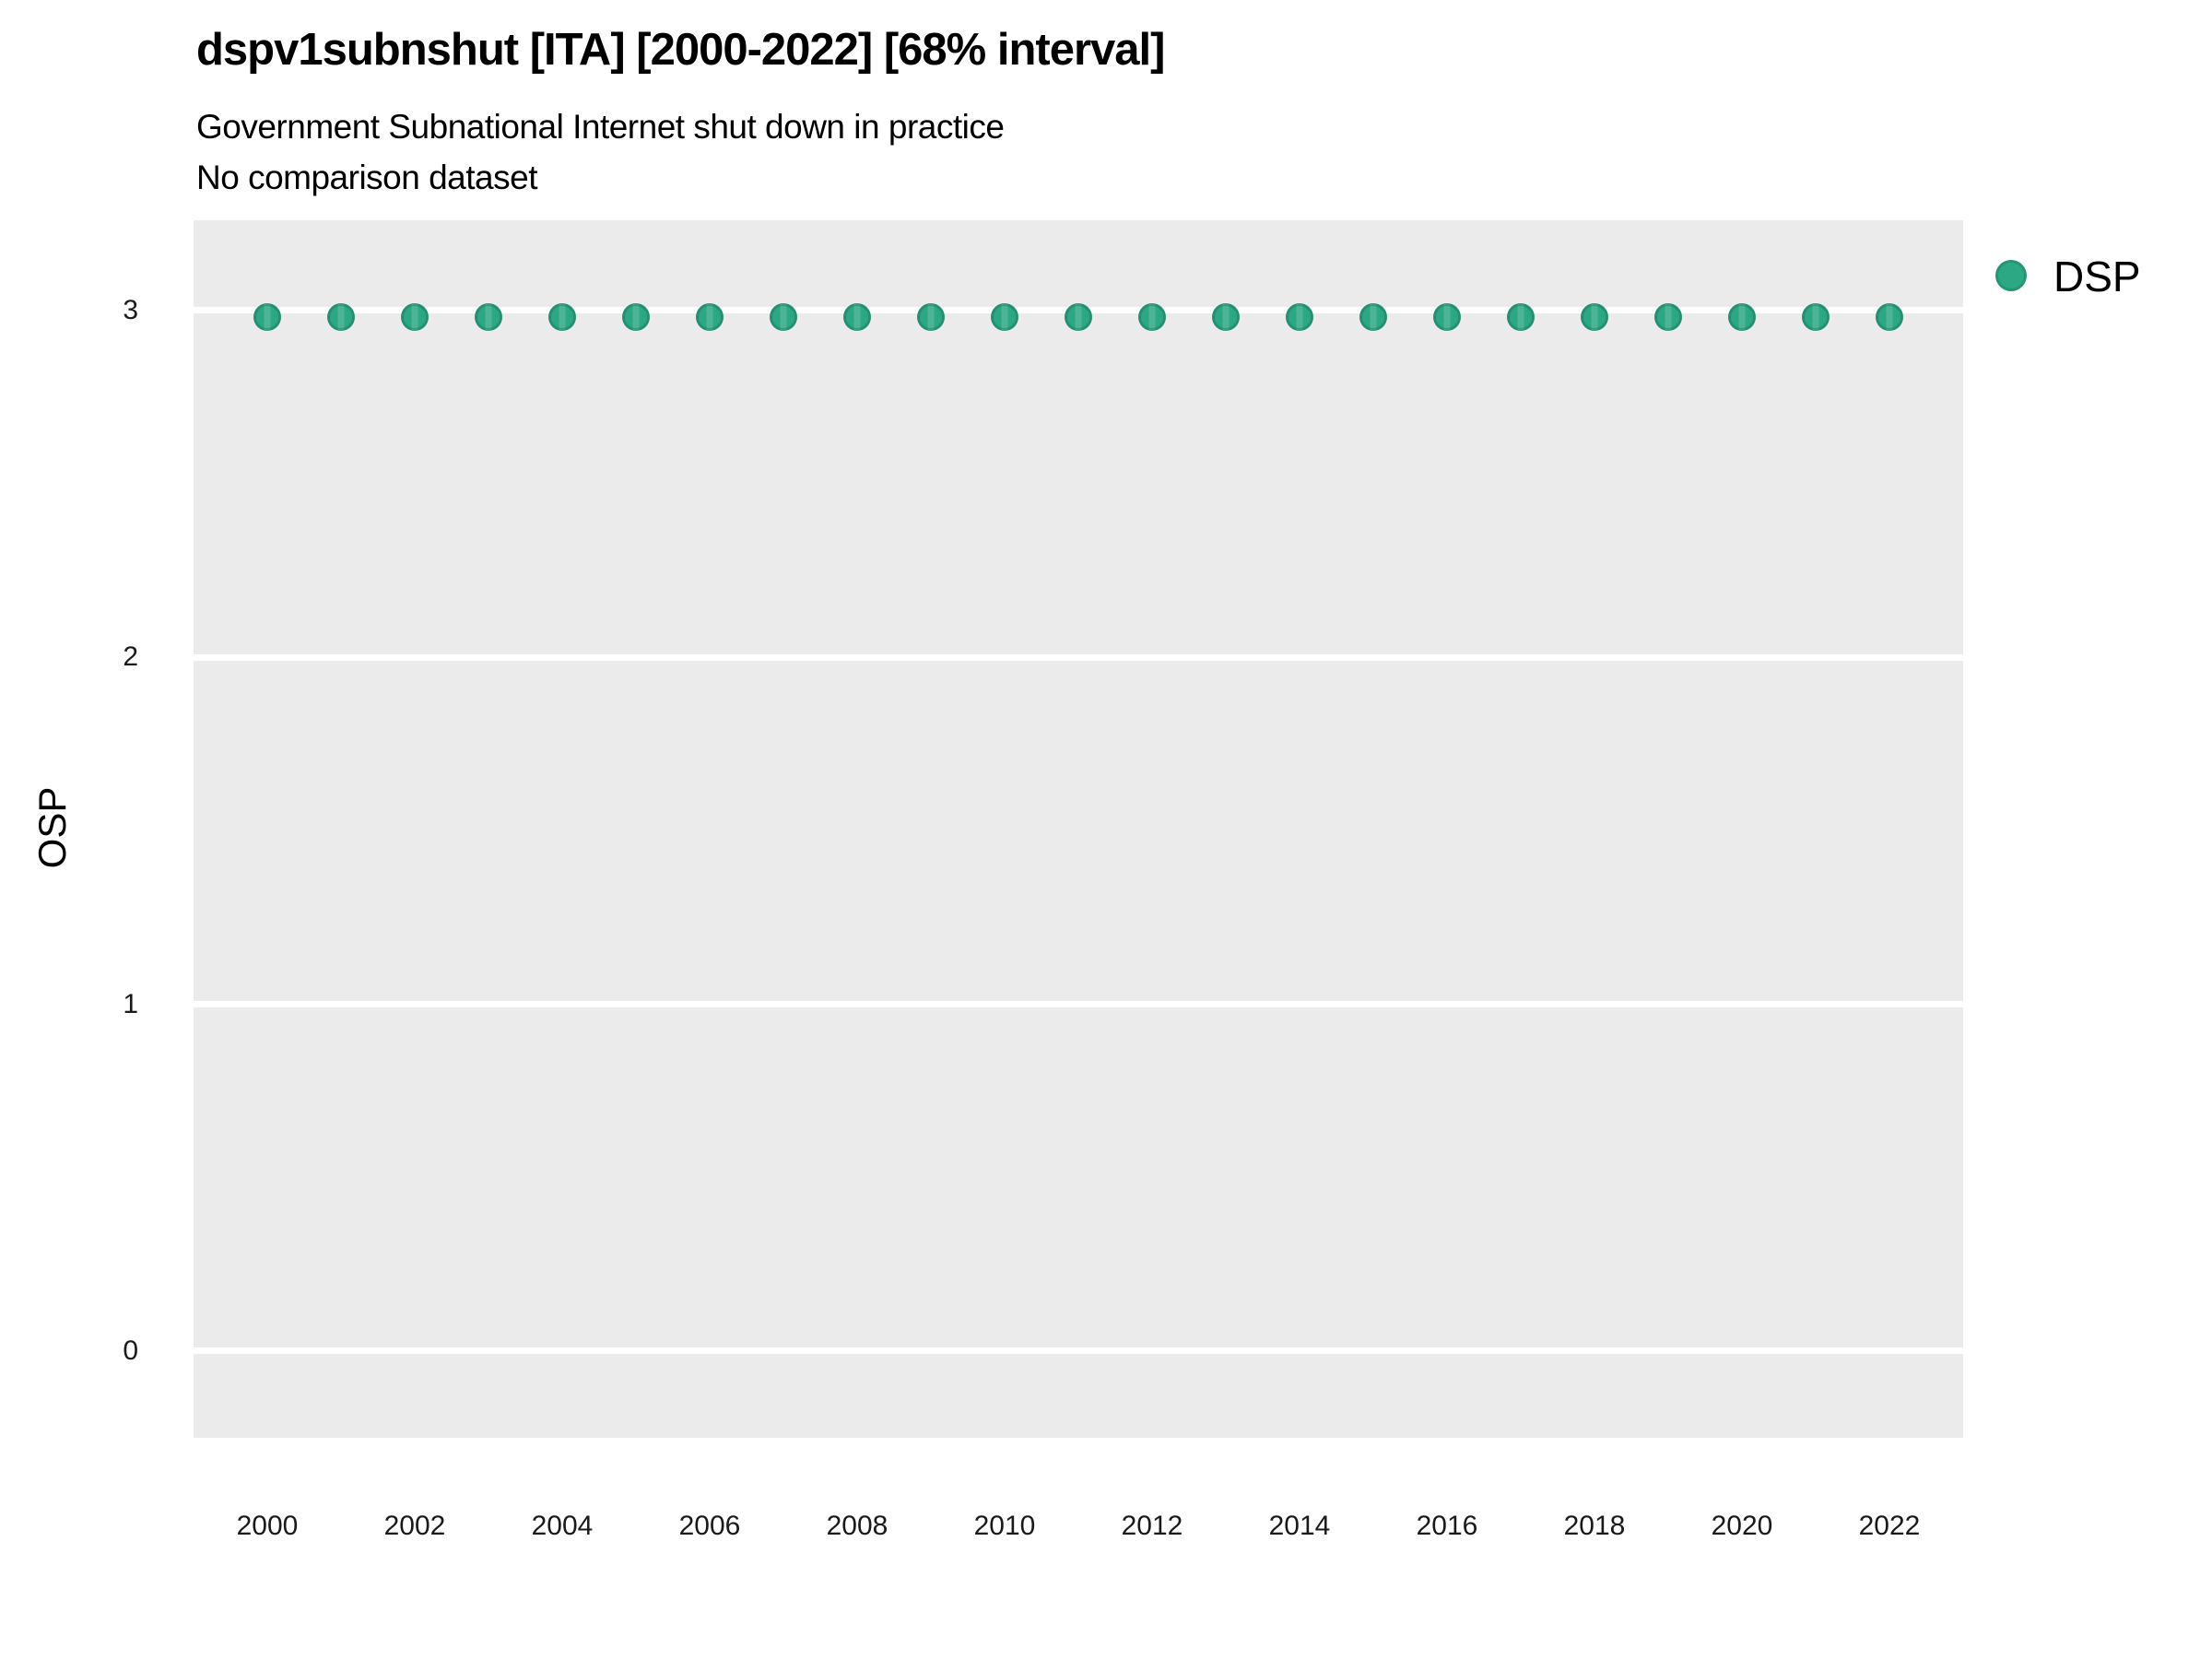  What do you see at coordinates (1299, 1526) in the screenshot?
I see `x-tick-label: 2014` at bounding box center [1299, 1526].